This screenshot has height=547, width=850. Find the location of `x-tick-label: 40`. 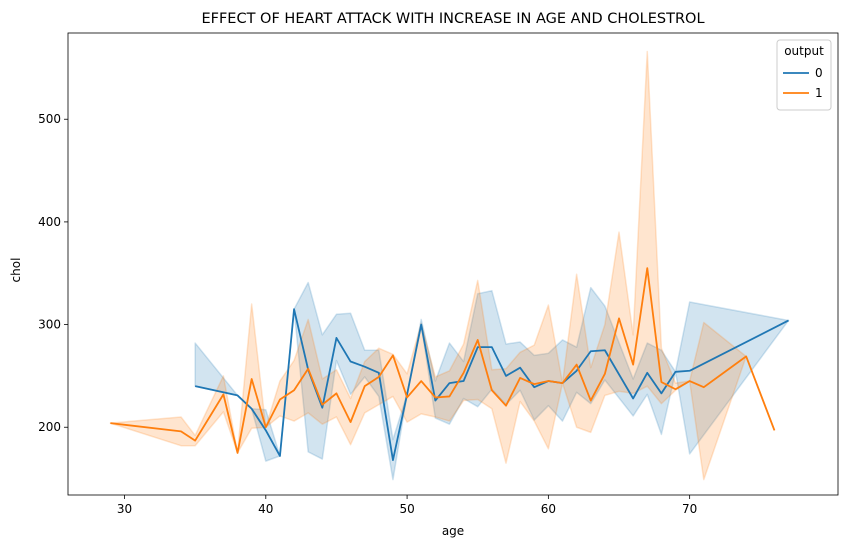

x-tick-label: 40 is located at coordinates (265, 509).